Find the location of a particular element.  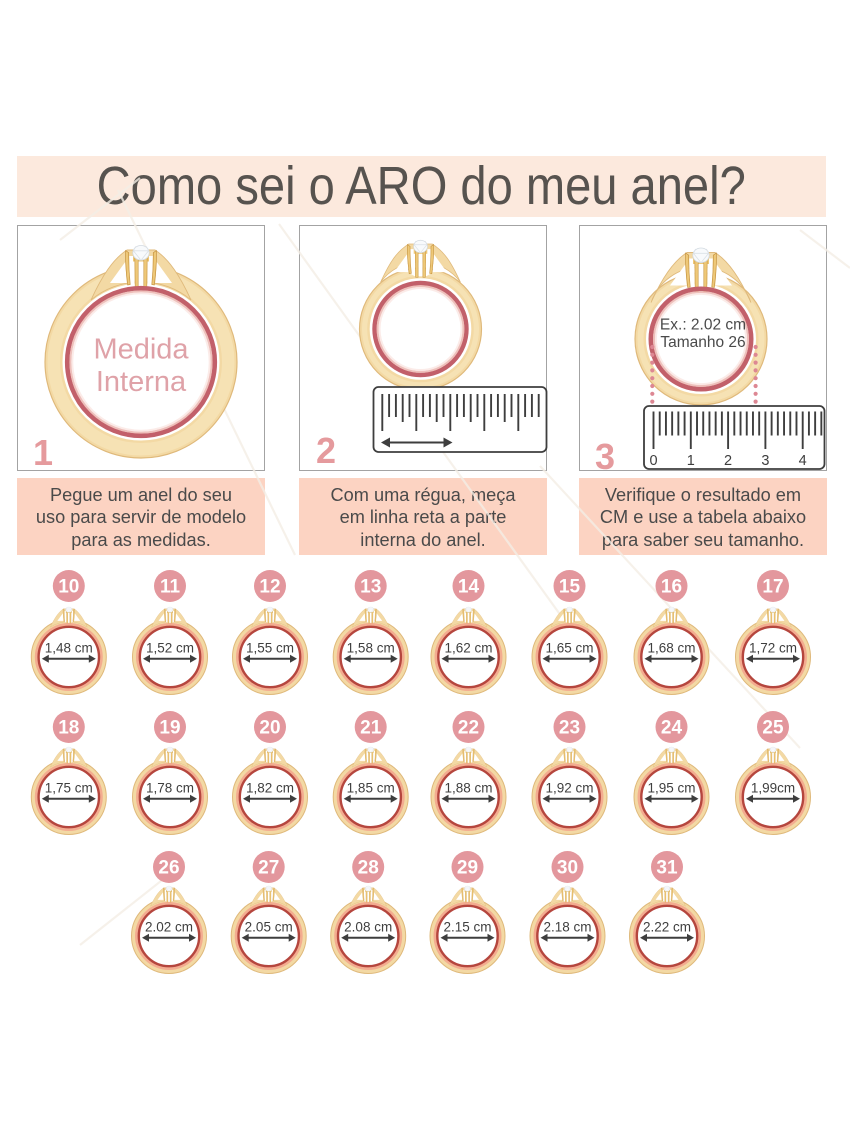

svg-text: 1,65 cm is located at coordinates (569, 648).